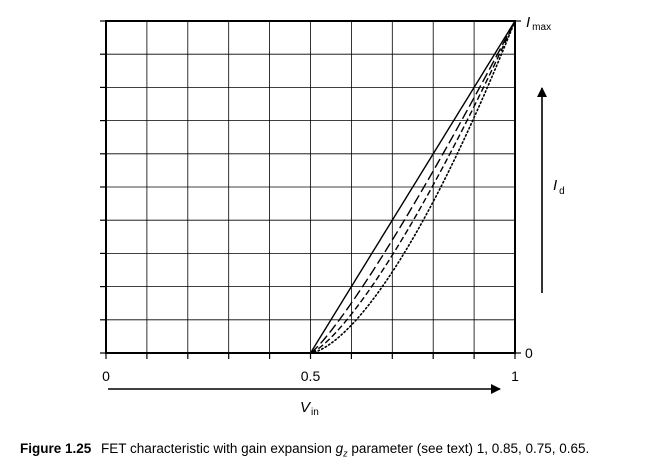  I want to click on caption-param-main: g, so click(339, 448).